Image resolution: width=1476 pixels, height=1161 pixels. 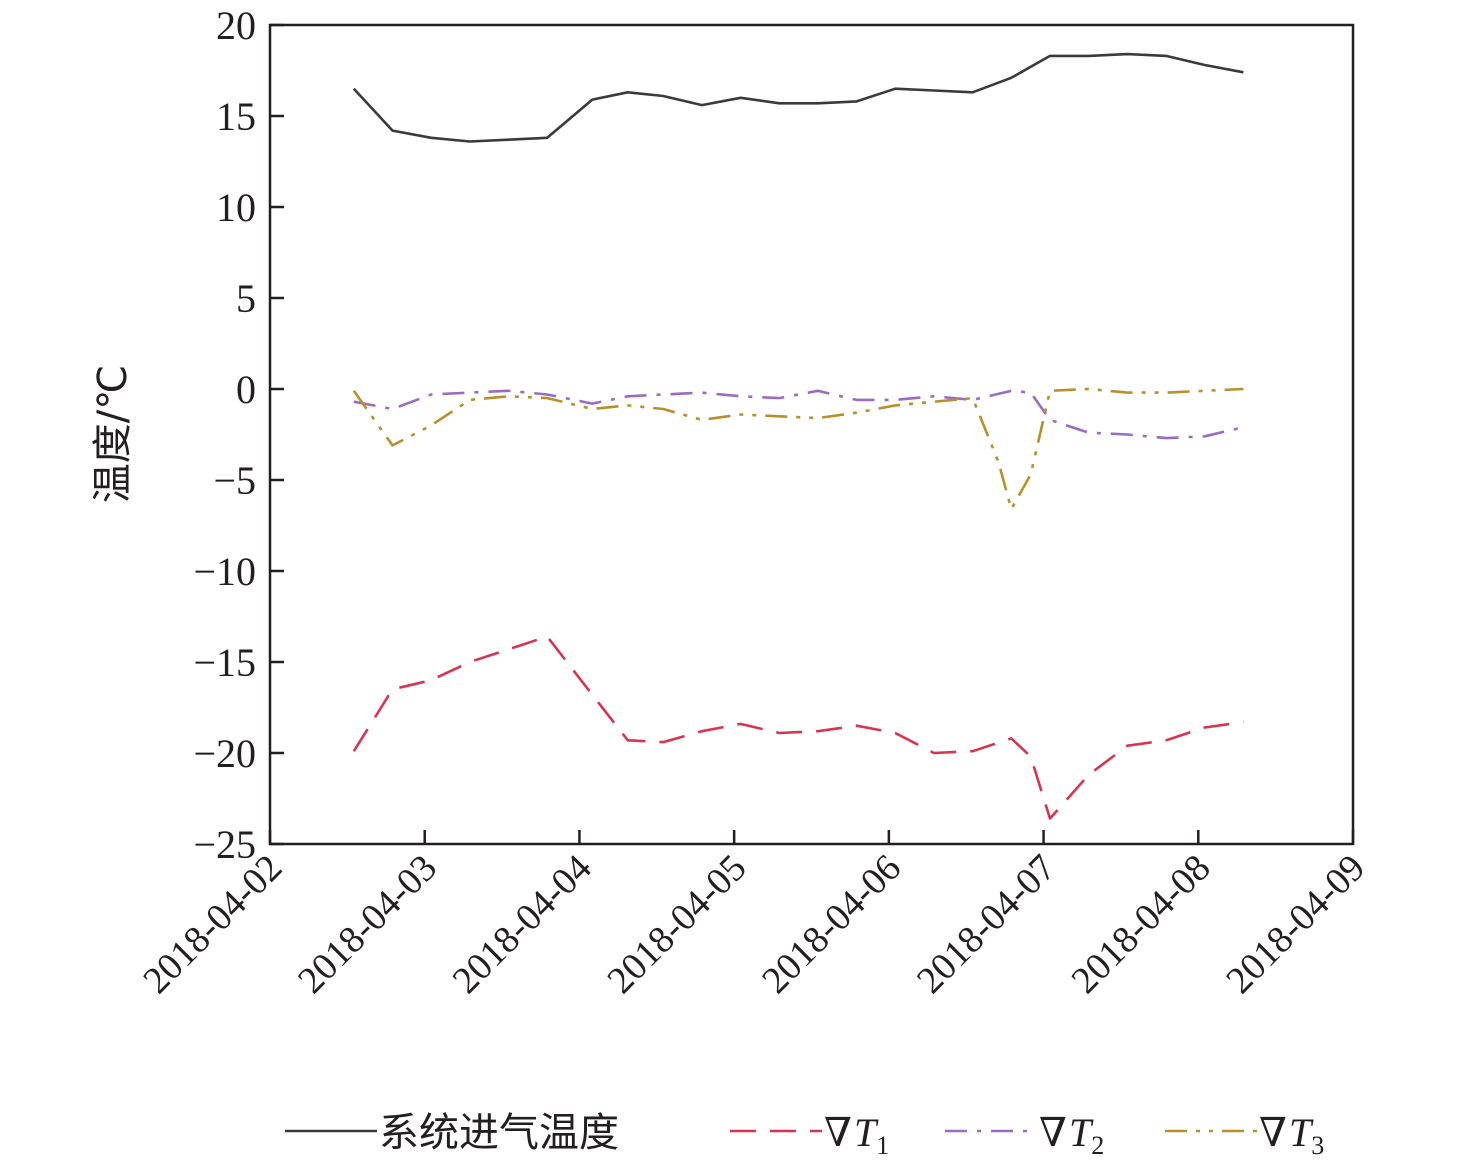 What do you see at coordinates (1244, 1135) in the screenshot?
I see `legend-item-4: ∇T3` at bounding box center [1244, 1135].